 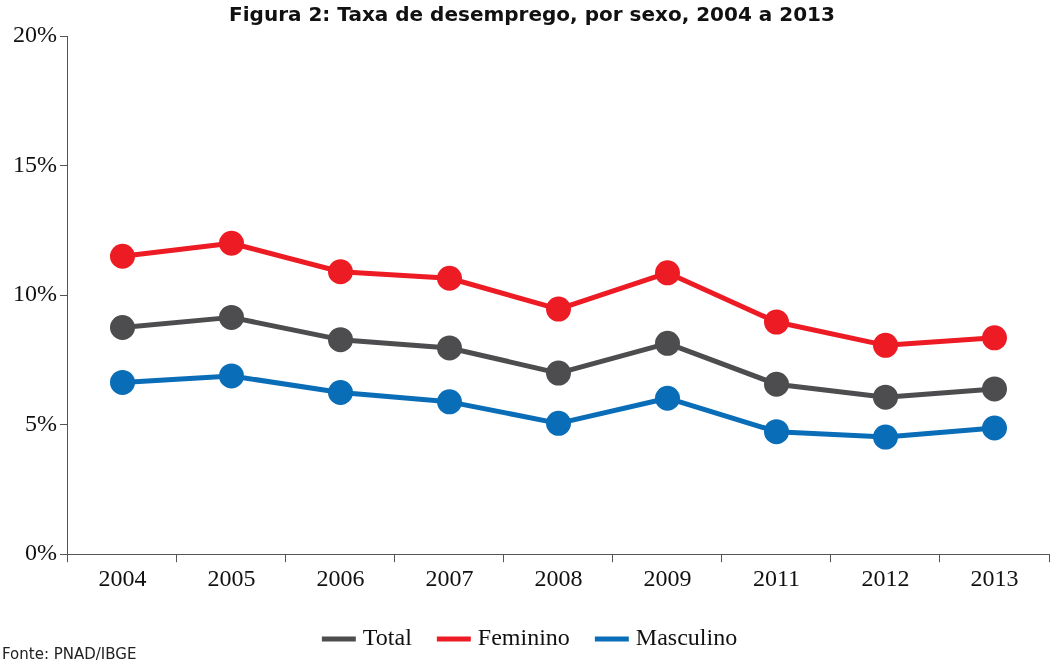 What do you see at coordinates (776, 577) in the screenshot?
I see `x-tick-label: 2011` at bounding box center [776, 577].